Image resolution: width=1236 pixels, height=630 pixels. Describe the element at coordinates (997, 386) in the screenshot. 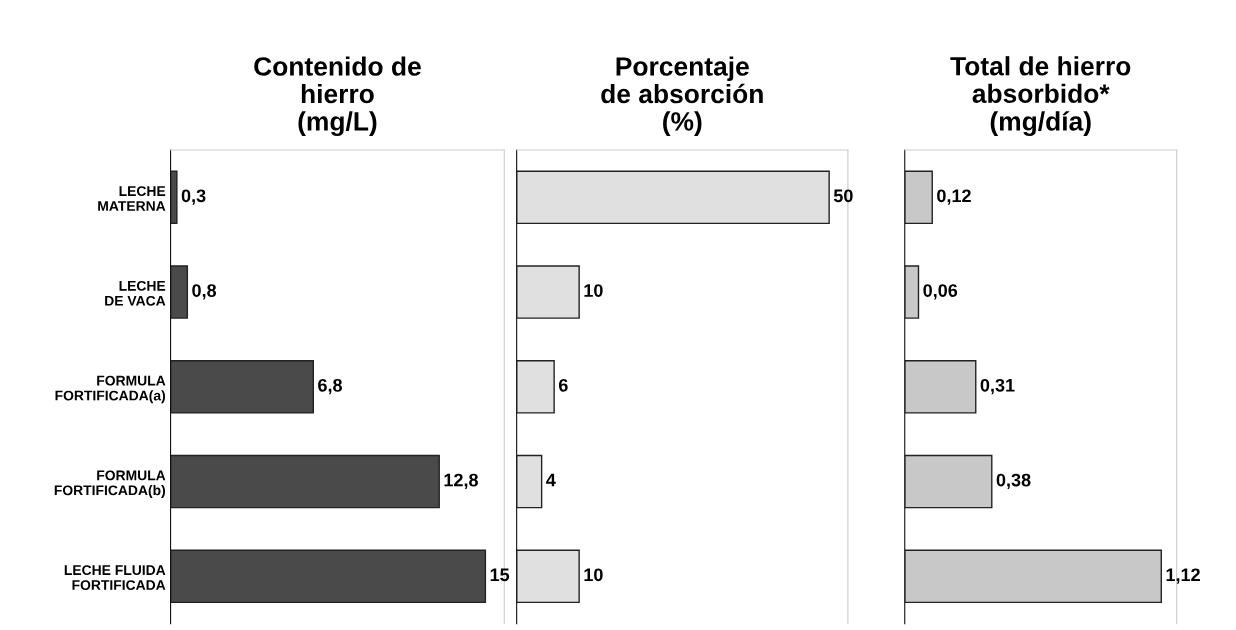

I see `data-label: 0,31` at that location.